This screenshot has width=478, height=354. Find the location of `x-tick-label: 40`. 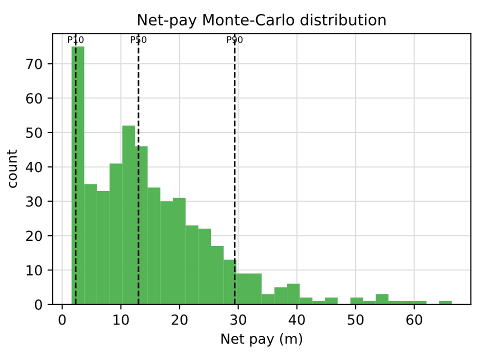

x-tick-label: 40 is located at coordinates (296, 319).